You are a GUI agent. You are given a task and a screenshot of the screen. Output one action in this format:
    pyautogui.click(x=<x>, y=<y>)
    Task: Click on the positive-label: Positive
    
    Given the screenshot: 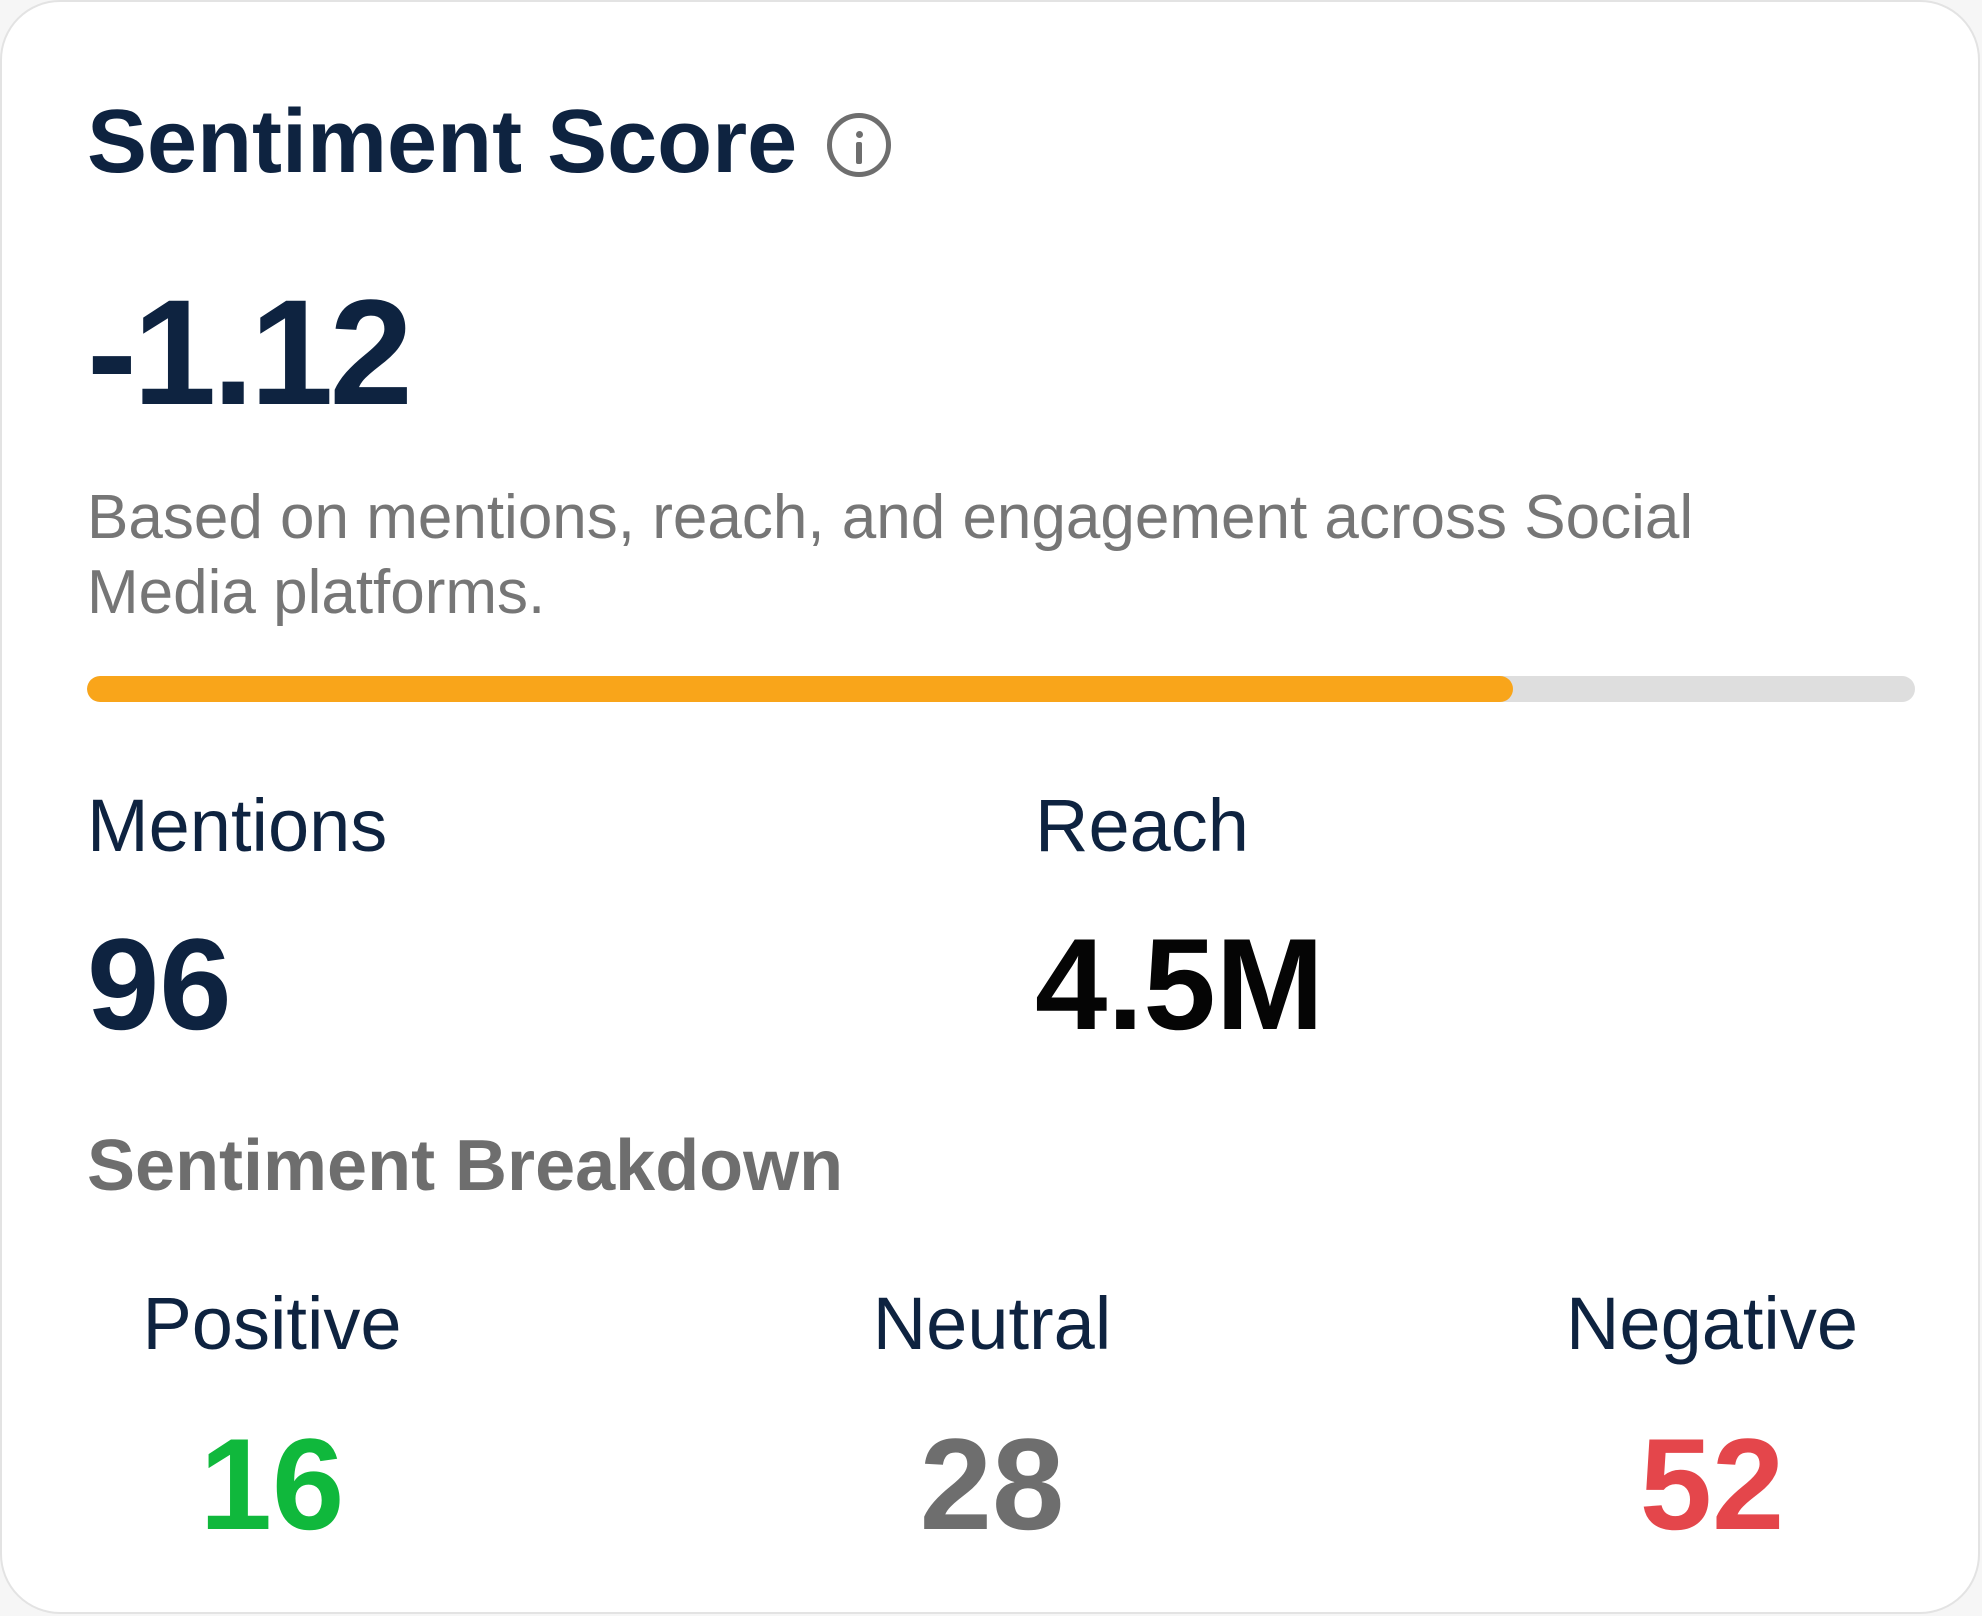 What is the action you would take?
    pyautogui.click(x=272, y=1323)
    